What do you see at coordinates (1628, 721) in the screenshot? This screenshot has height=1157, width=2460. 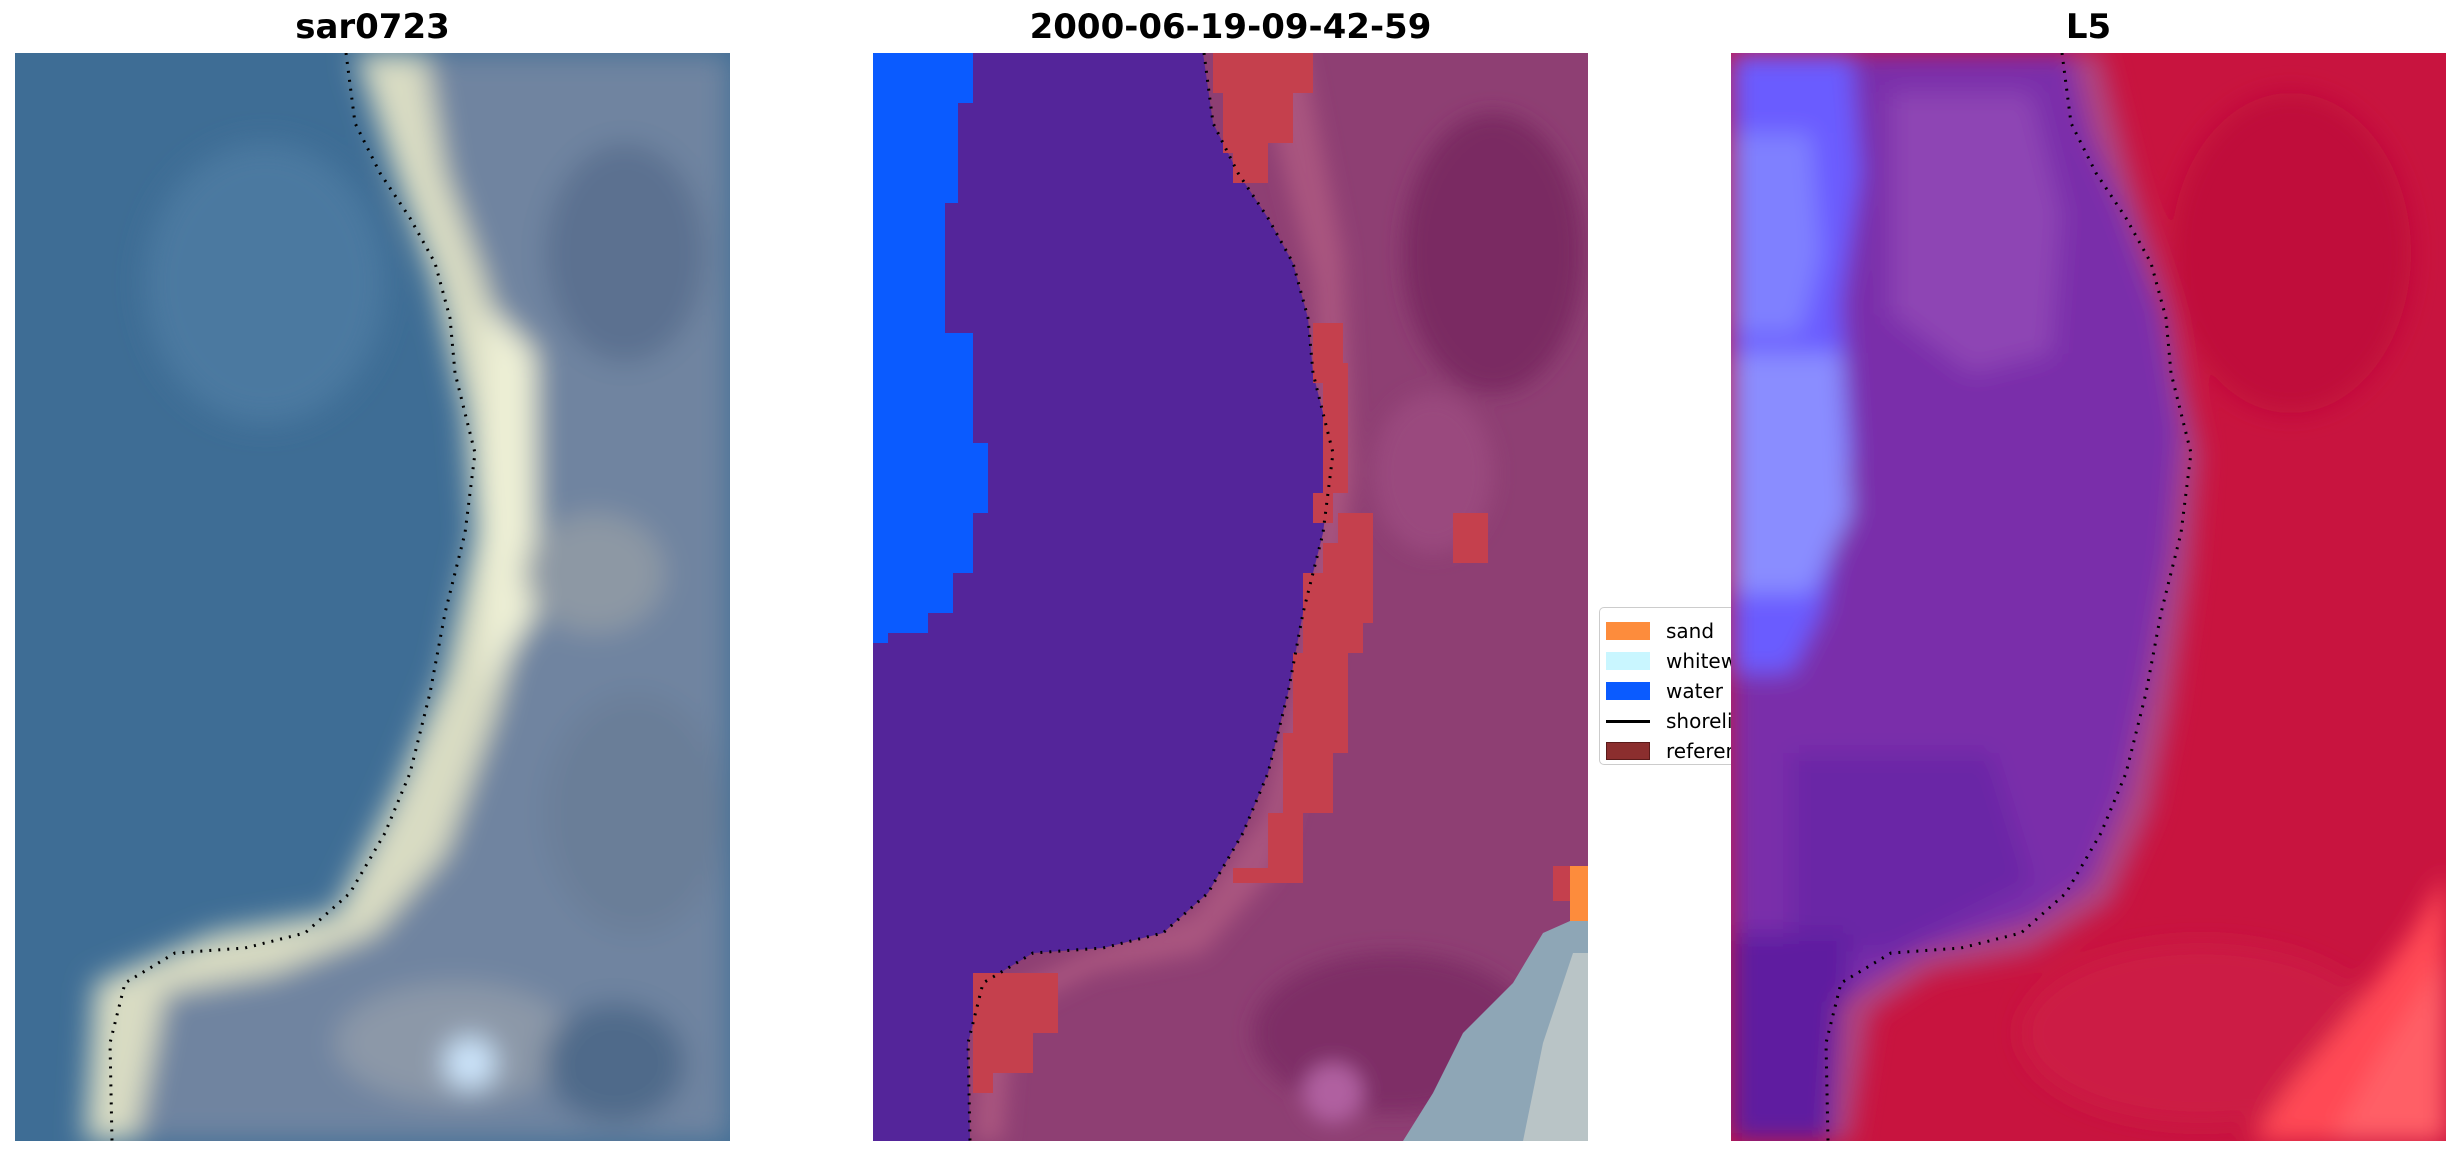 I see `shoreline-line-icon` at bounding box center [1628, 721].